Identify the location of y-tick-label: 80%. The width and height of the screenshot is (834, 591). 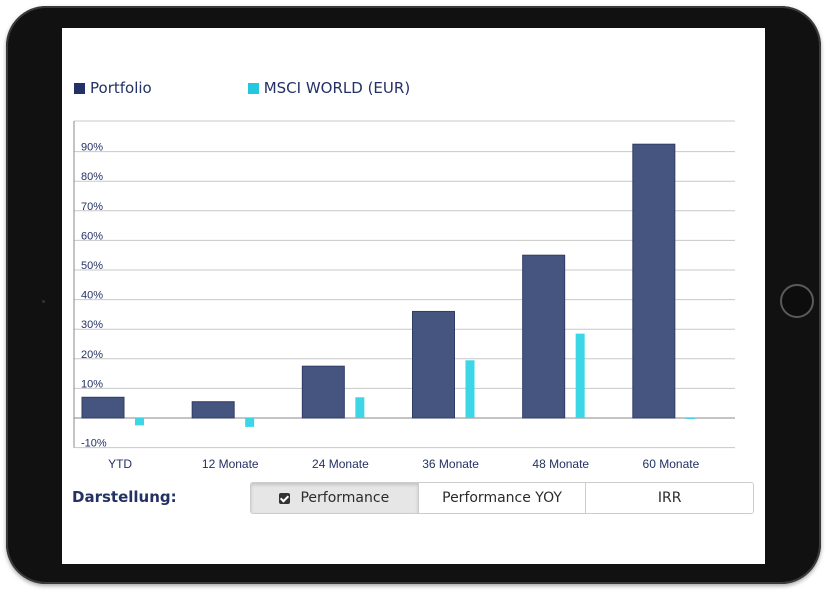
(92, 177).